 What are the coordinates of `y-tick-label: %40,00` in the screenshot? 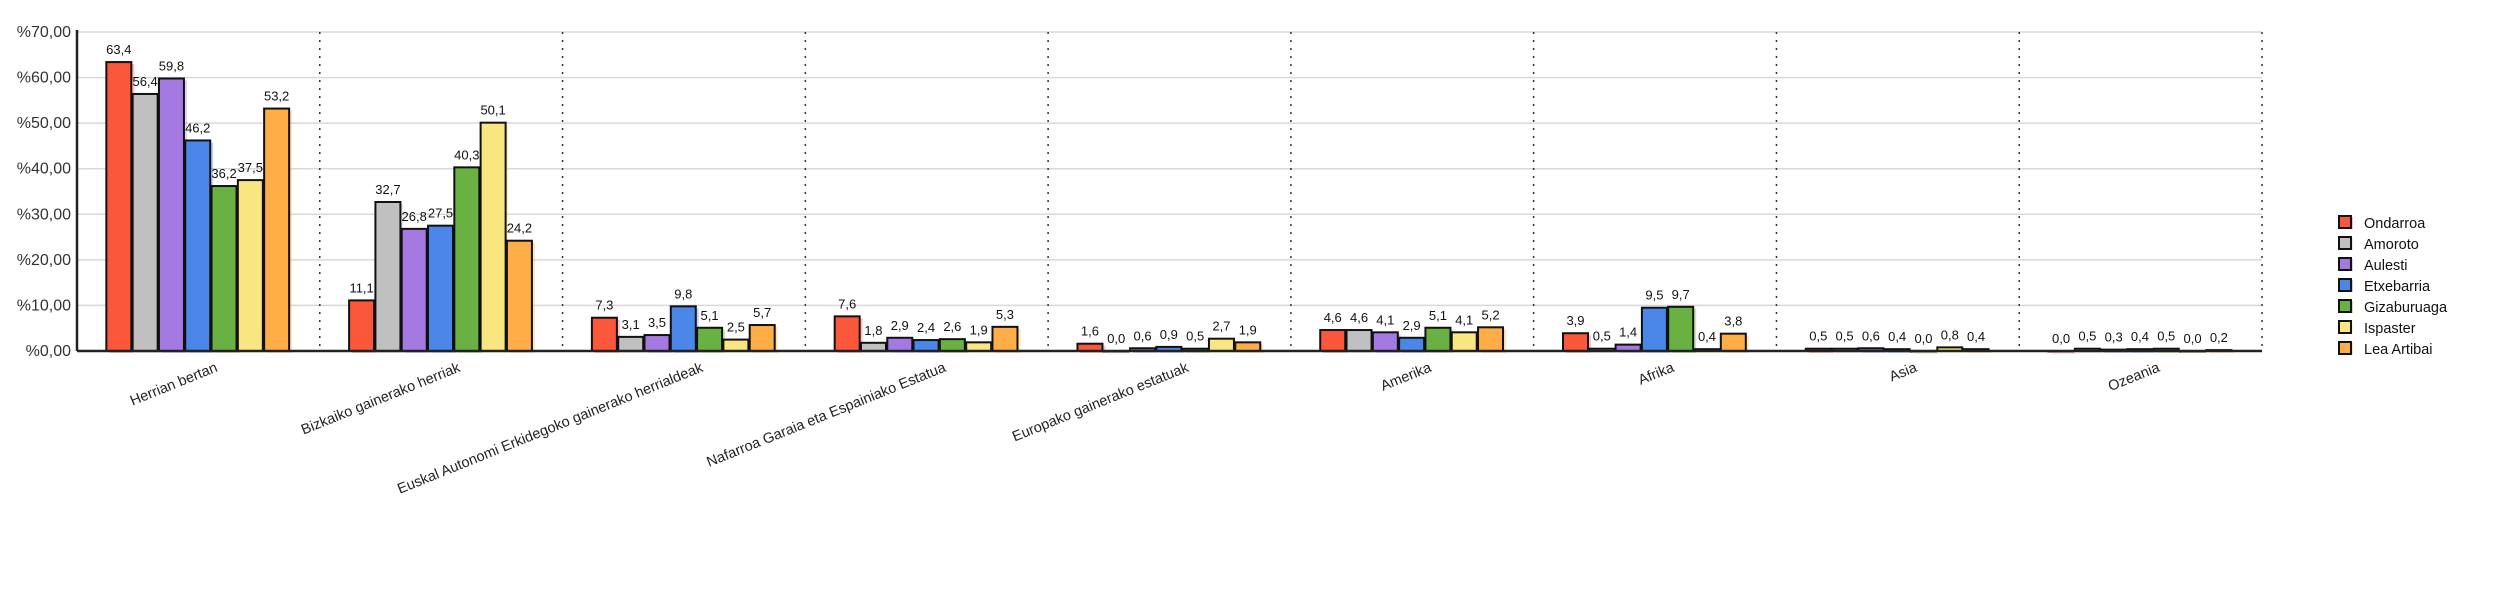 It's located at (44, 169).